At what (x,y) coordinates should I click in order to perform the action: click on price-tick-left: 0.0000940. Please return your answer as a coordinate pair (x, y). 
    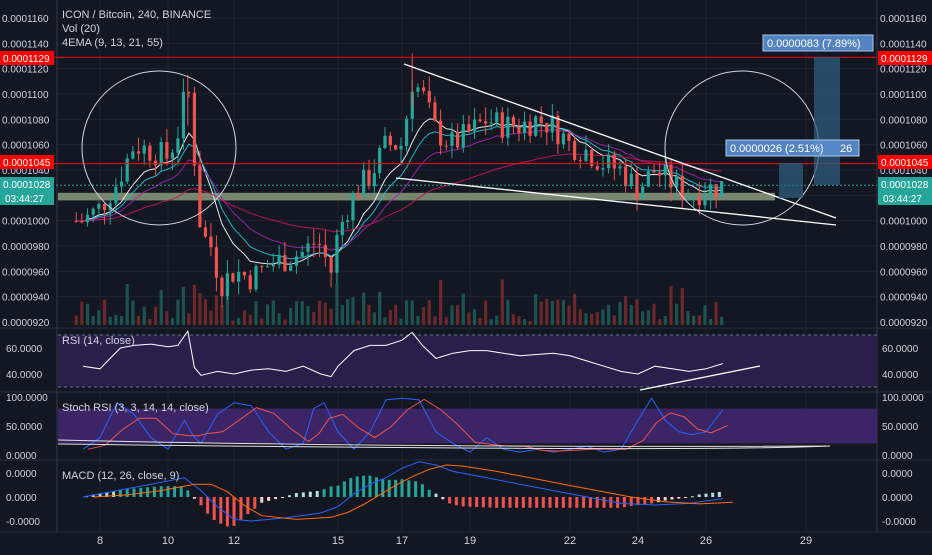
    Looking at the image, I should click on (26, 298).